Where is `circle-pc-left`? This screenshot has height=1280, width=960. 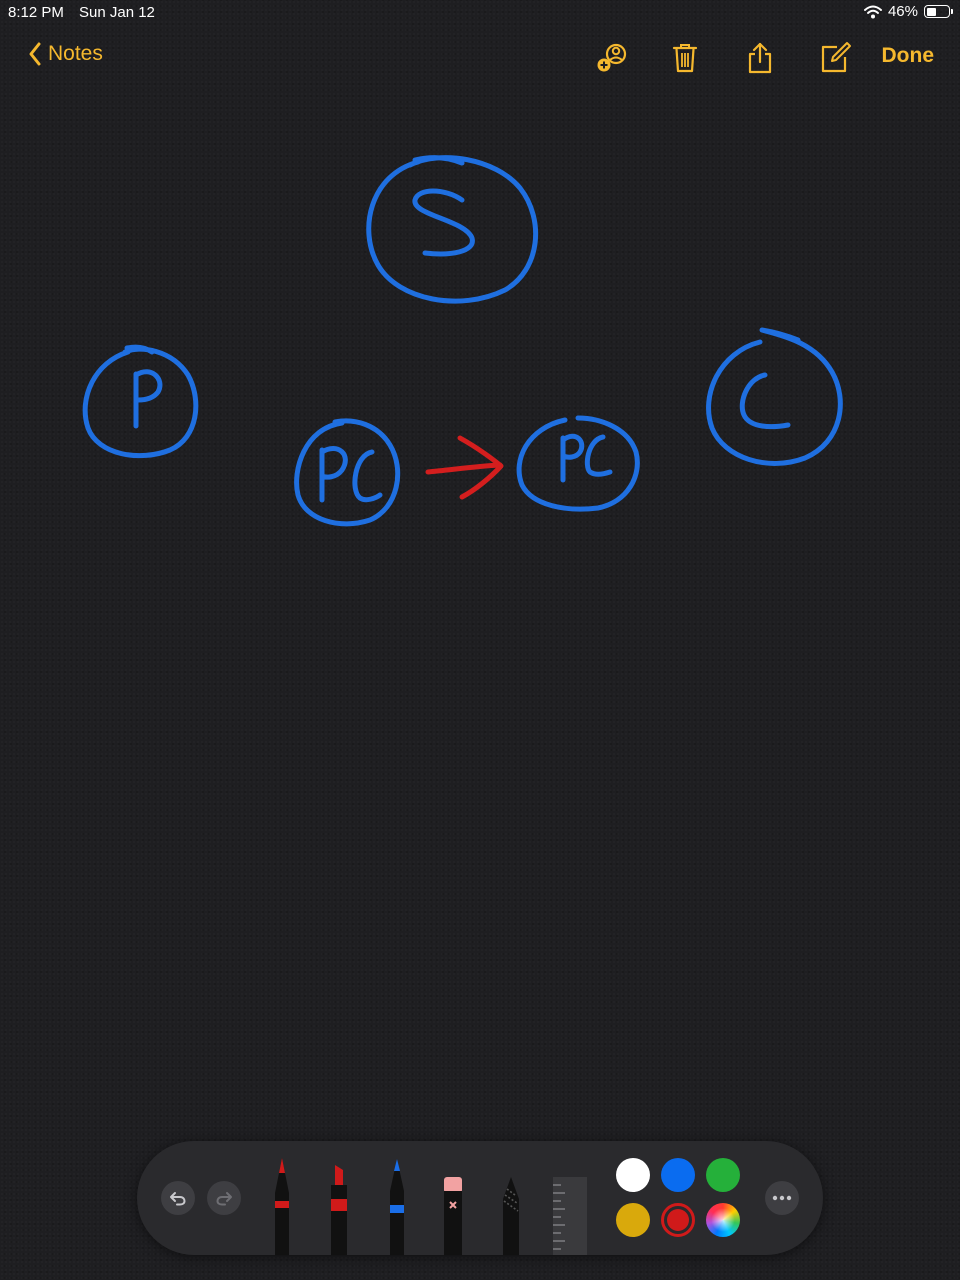 circle-pc-left is located at coordinates (347, 472).